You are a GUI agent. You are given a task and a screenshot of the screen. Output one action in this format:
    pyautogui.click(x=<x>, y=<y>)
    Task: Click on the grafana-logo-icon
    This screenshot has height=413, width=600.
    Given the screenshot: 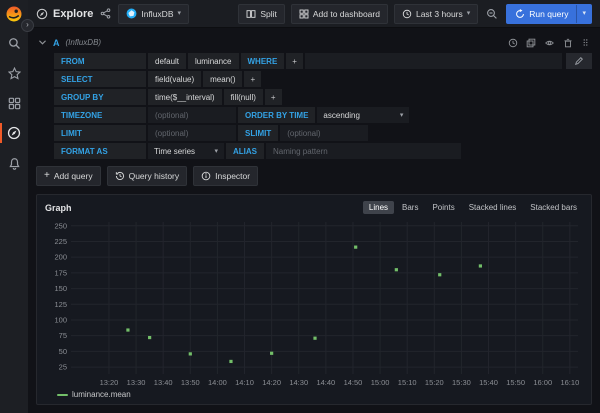 What is the action you would take?
    pyautogui.click(x=14, y=14)
    